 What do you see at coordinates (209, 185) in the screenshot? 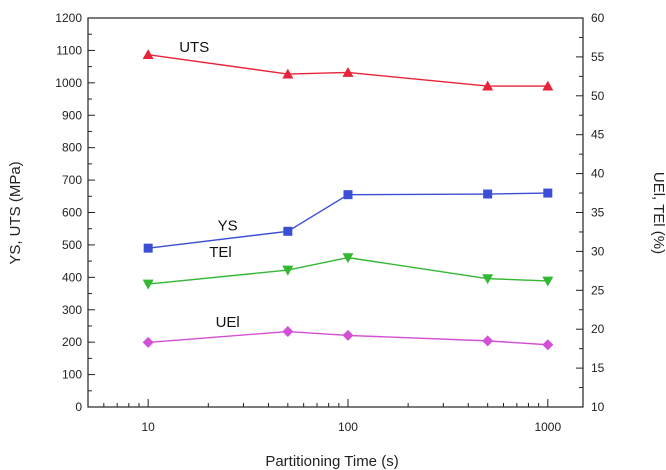
I see `series-labels: UTS YS TEl UEl` at bounding box center [209, 185].